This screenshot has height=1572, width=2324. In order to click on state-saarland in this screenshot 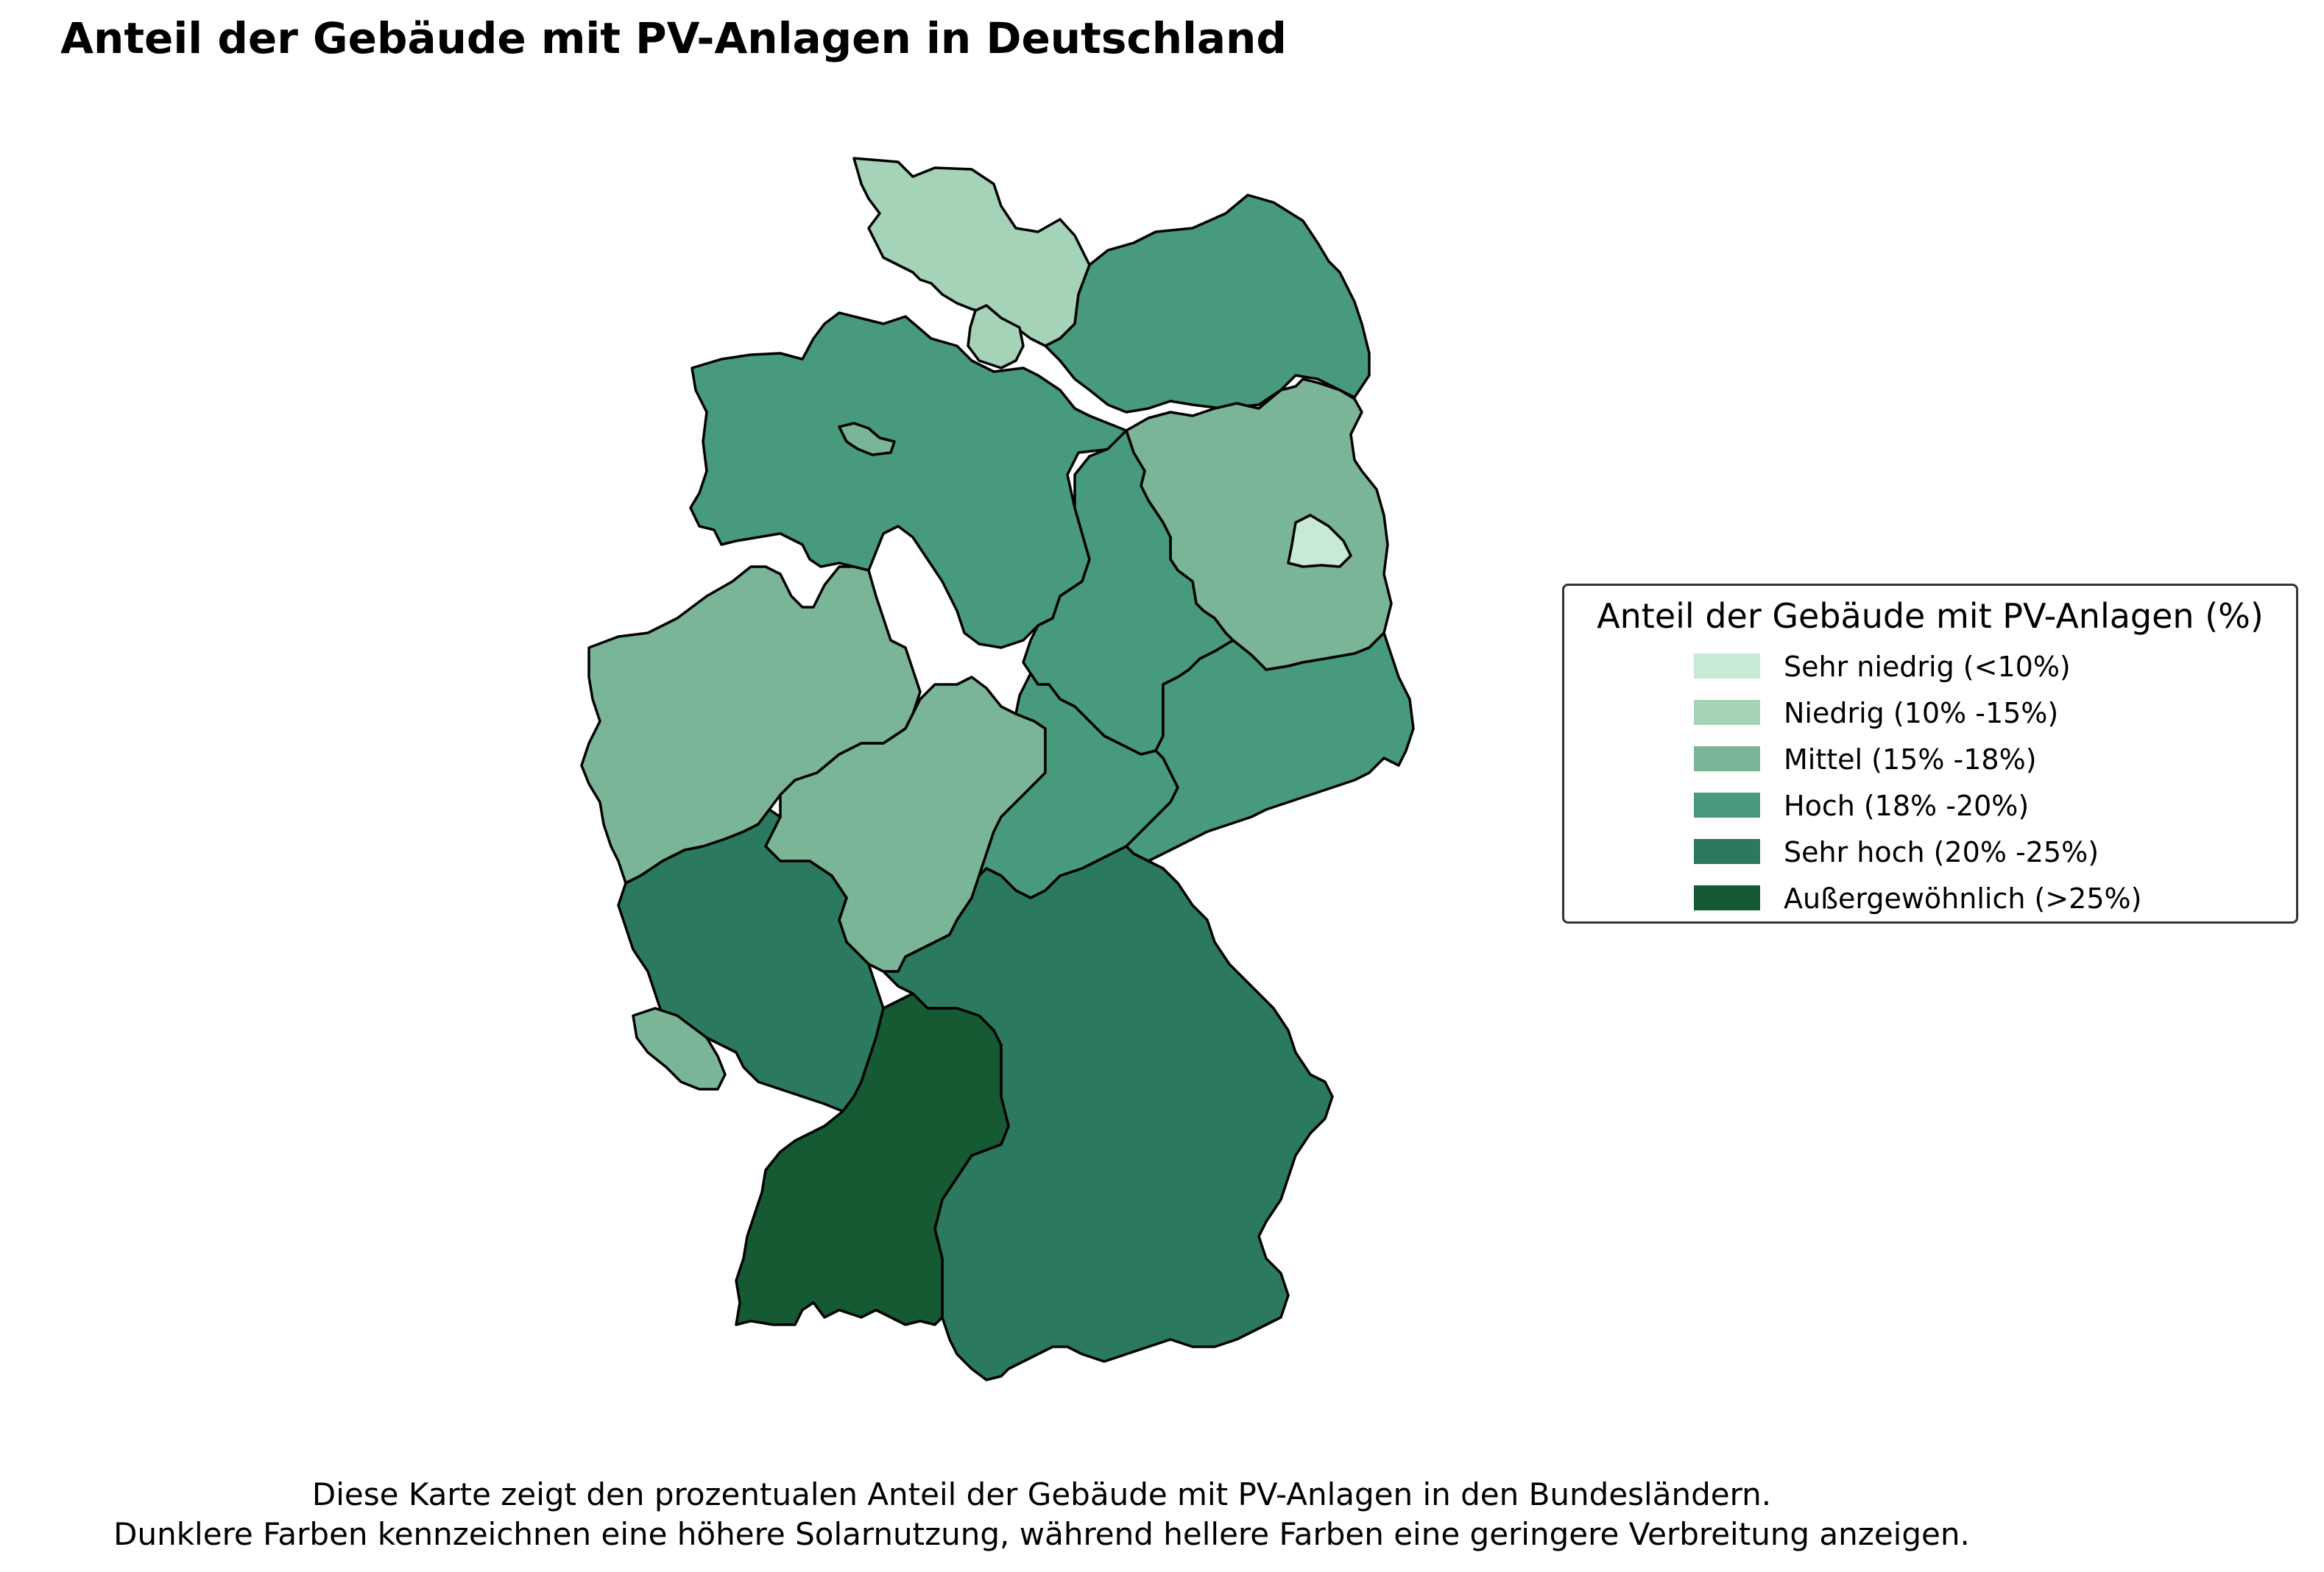, I will do `click(679, 1049)`.